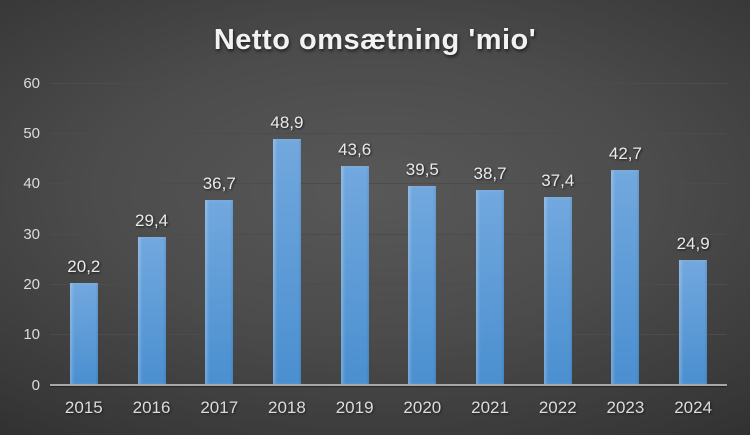 The image size is (750, 435). What do you see at coordinates (151, 311) in the screenshot?
I see `bar-2016` at bounding box center [151, 311].